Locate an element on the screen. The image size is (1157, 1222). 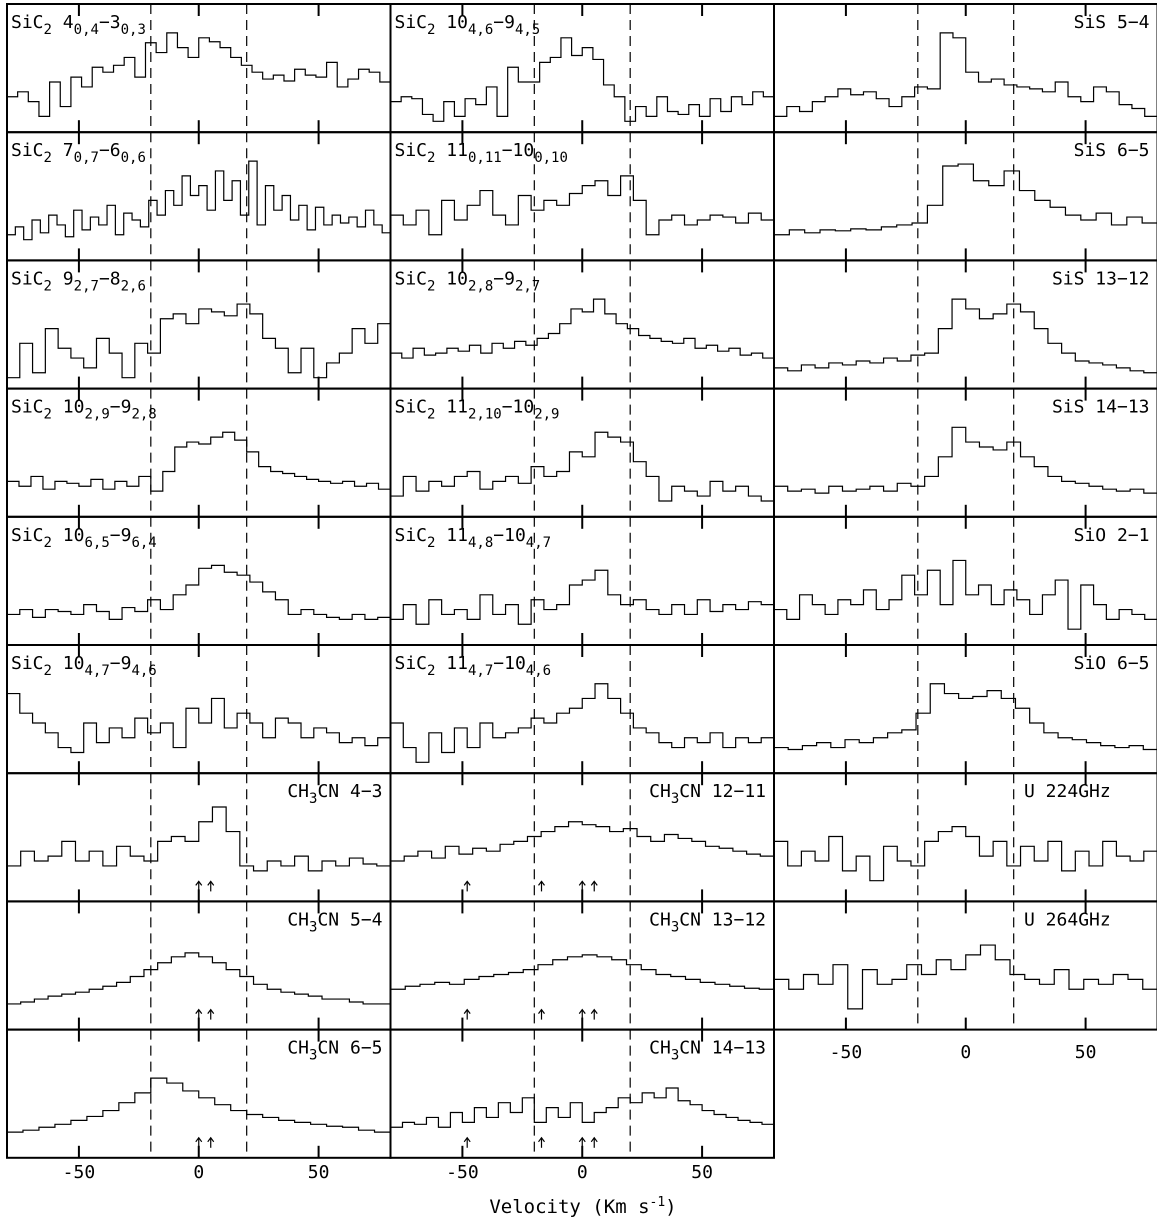
panel-label: SiC2 106,5−96,4 is located at coordinates (84, 538).